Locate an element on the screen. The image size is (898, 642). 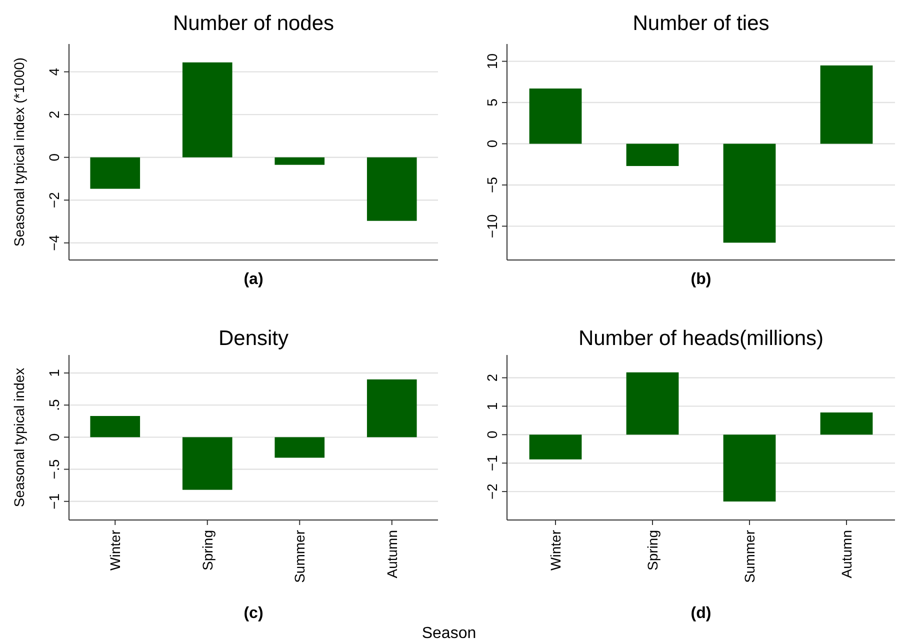
x-axis-title: (b) is located at coordinates (701, 279).